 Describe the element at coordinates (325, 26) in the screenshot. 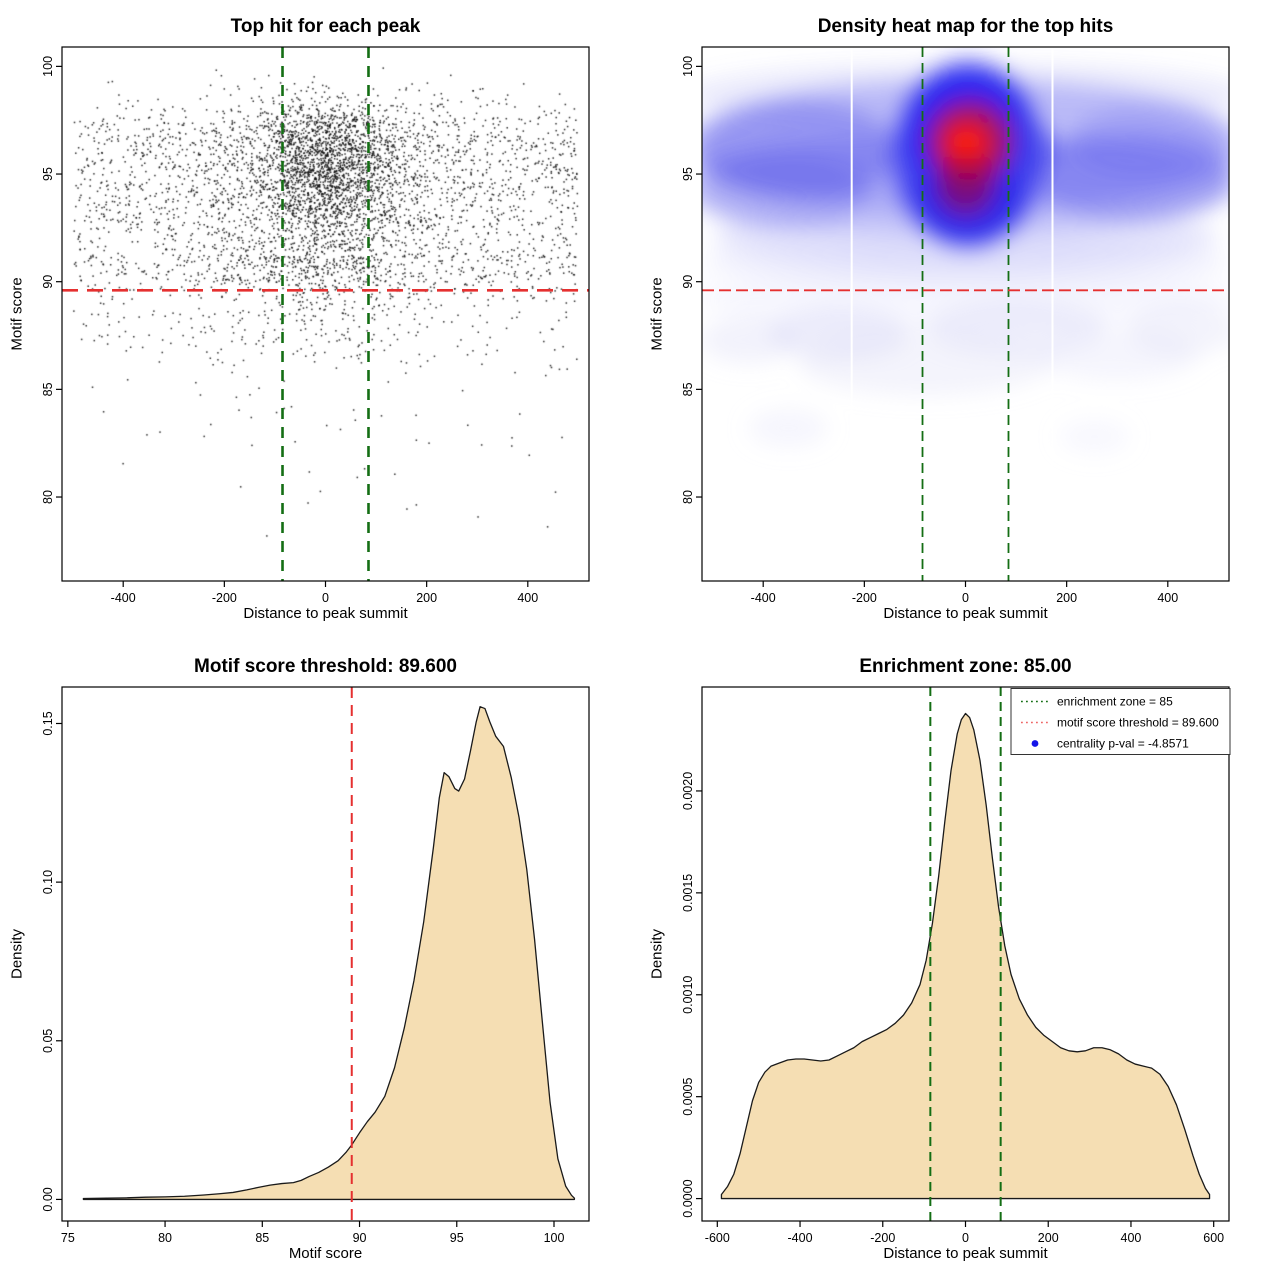

I see `panel-title: Top hit for each peak` at that location.